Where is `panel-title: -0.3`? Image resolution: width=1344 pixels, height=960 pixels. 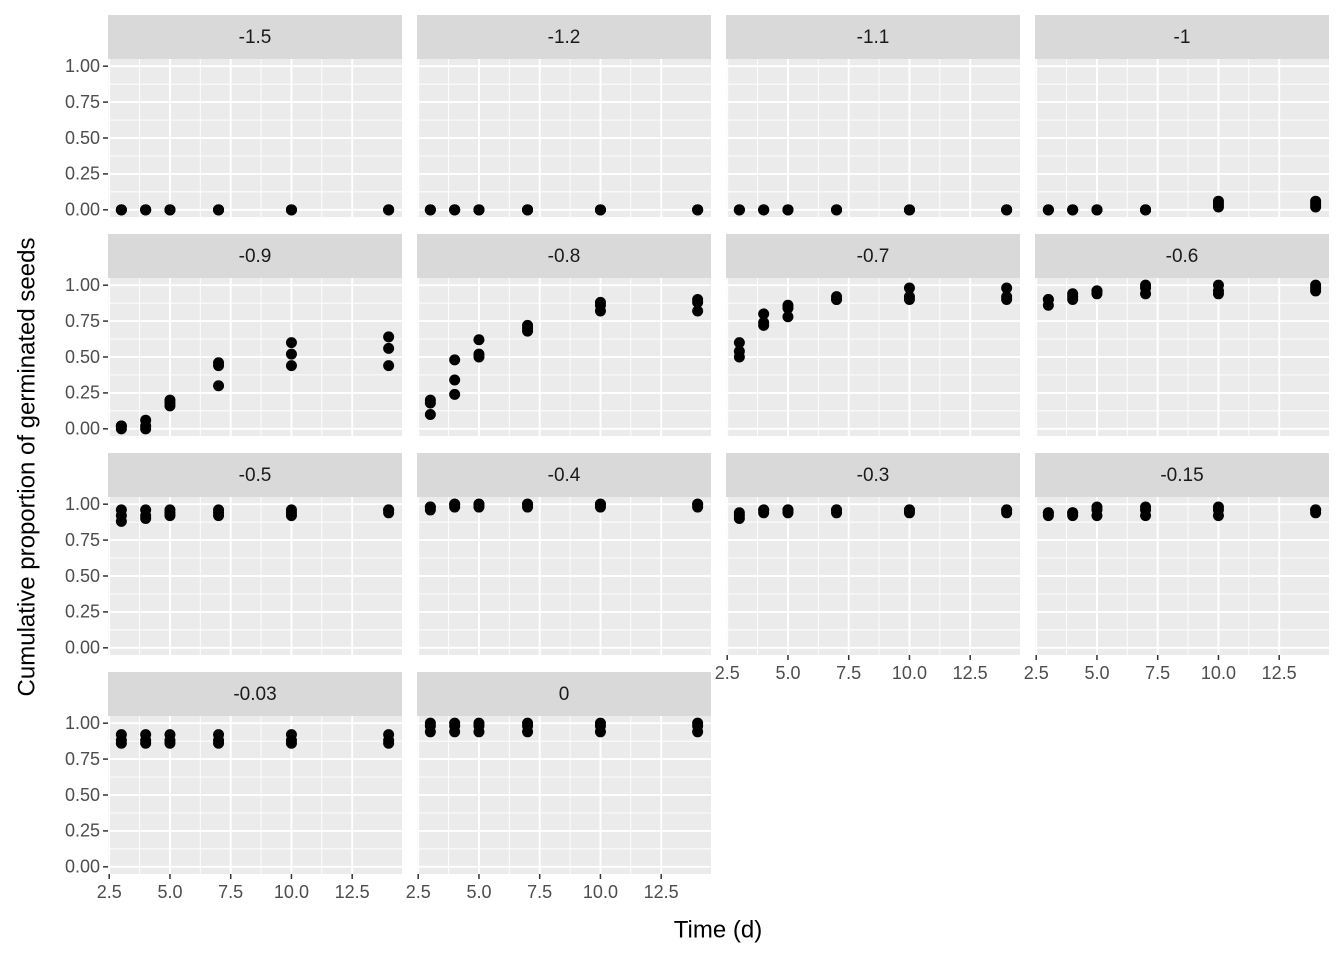 panel-title: -0.3 is located at coordinates (873, 475).